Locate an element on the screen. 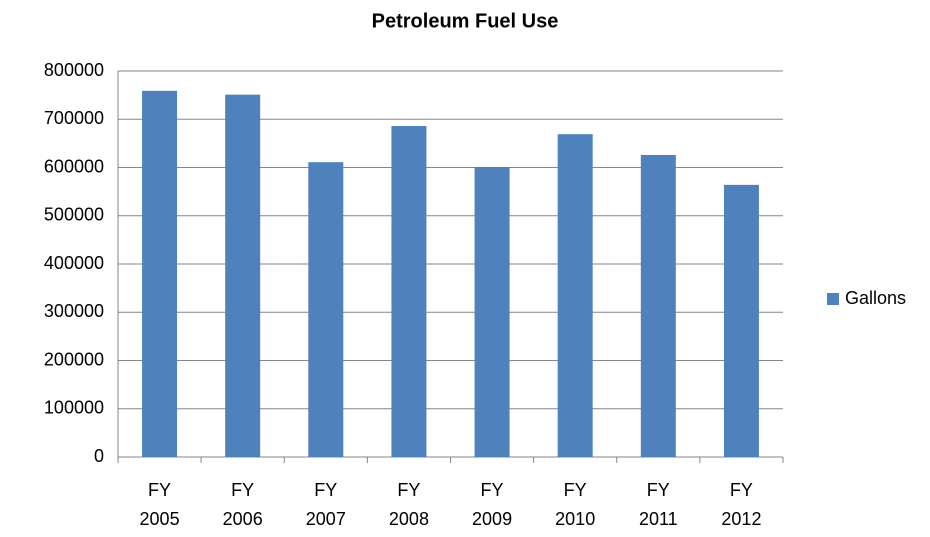 The height and width of the screenshot is (537, 930). x-tick-label: FY 2009 is located at coordinates (492, 504).